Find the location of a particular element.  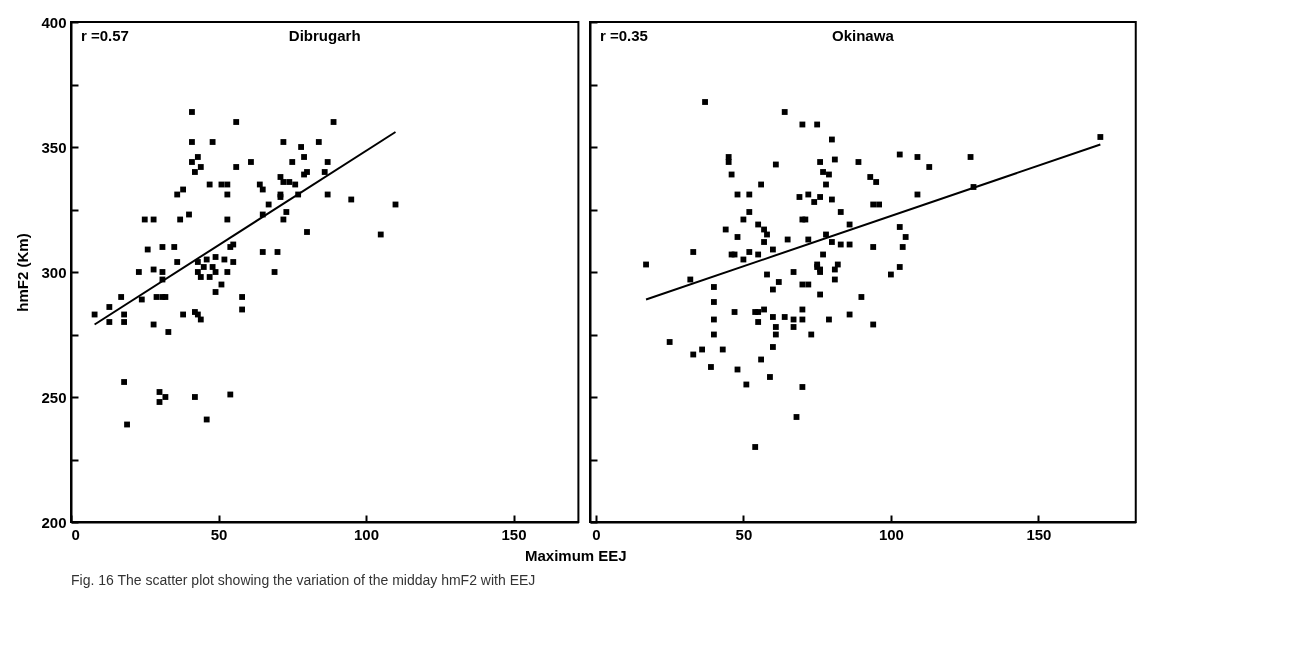

y-tick-label: 400 is located at coordinates (54, 22).